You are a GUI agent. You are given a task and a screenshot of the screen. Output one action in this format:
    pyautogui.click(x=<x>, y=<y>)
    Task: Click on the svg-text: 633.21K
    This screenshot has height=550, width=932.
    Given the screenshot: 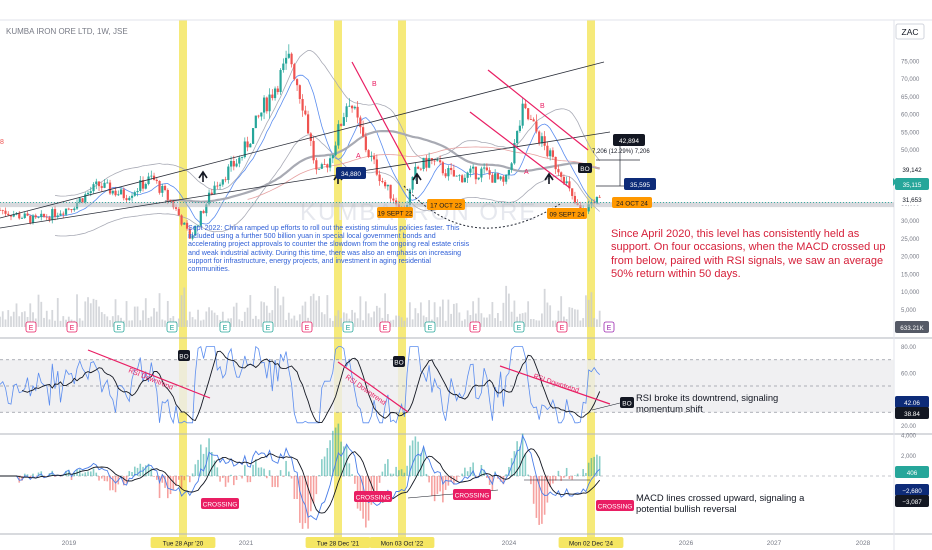 What is the action you would take?
    pyautogui.click(x=912, y=328)
    